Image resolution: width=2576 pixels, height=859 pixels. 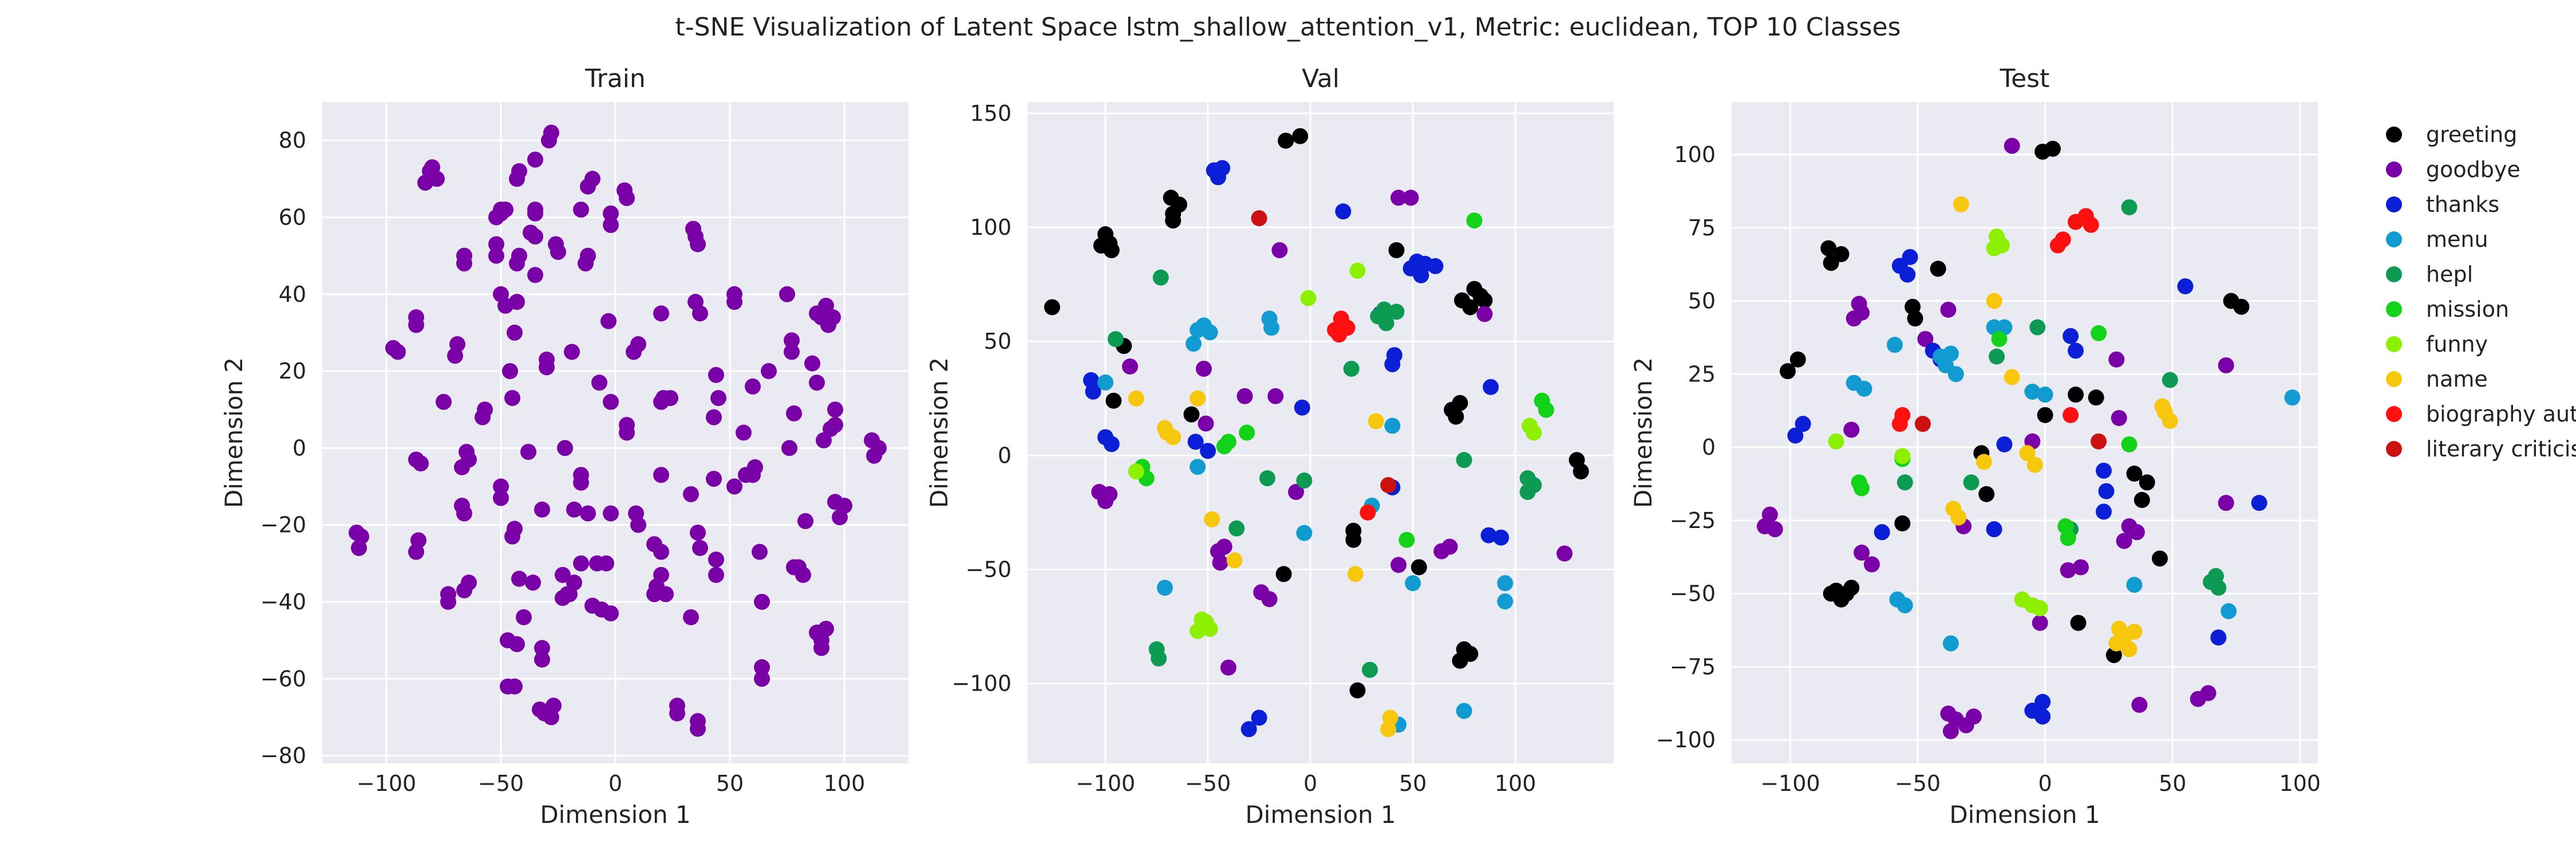 What do you see at coordinates (1413, 783) in the screenshot?
I see `x-tick-label: 50` at bounding box center [1413, 783].